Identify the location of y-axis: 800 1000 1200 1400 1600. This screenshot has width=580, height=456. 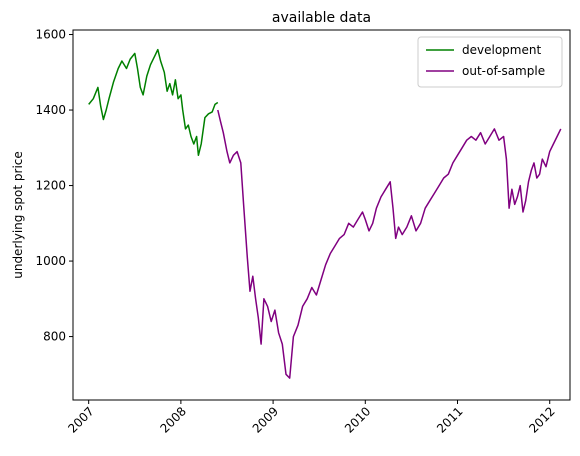
(54, 186).